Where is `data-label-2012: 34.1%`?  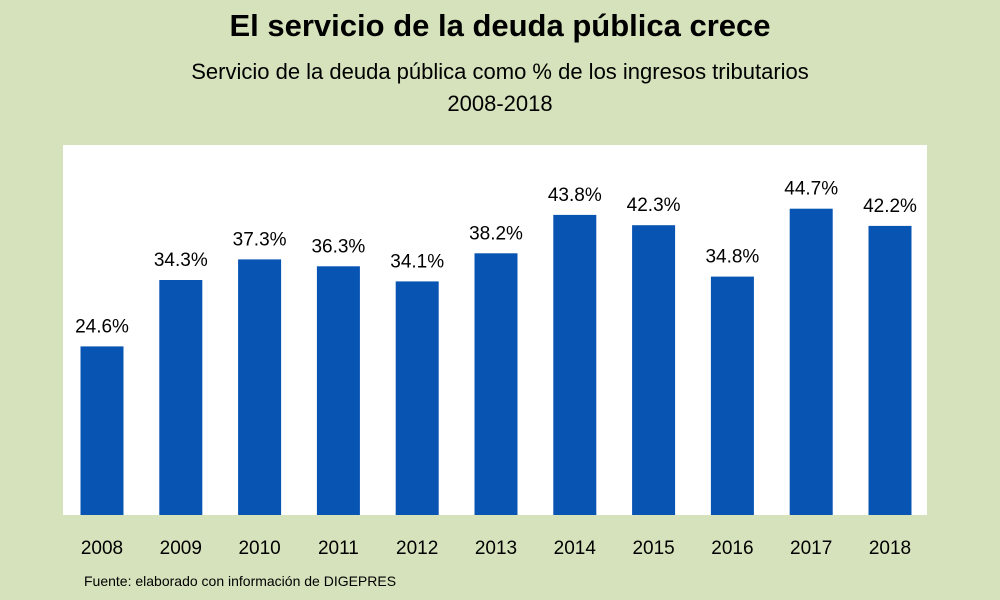 data-label-2012: 34.1% is located at coordinates (417, 261).